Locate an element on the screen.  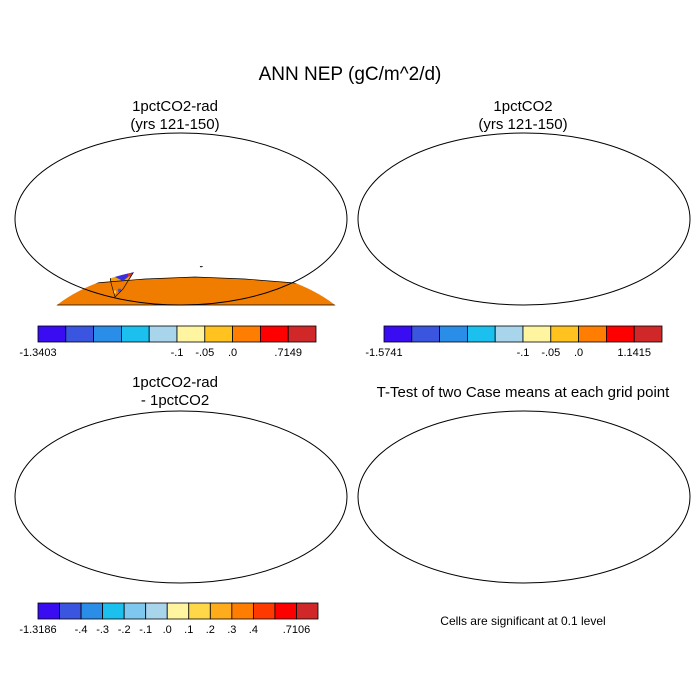
panel-2-title-line2: (yrs 121-150) is located at coordinates (523, 124).